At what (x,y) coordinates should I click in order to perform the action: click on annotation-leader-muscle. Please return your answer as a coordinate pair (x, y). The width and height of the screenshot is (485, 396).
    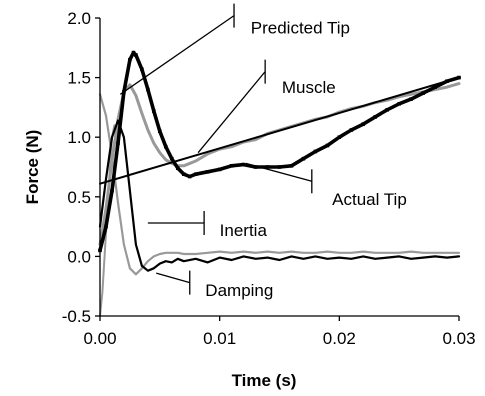
    Looking at the image, I should click on (231, 112).